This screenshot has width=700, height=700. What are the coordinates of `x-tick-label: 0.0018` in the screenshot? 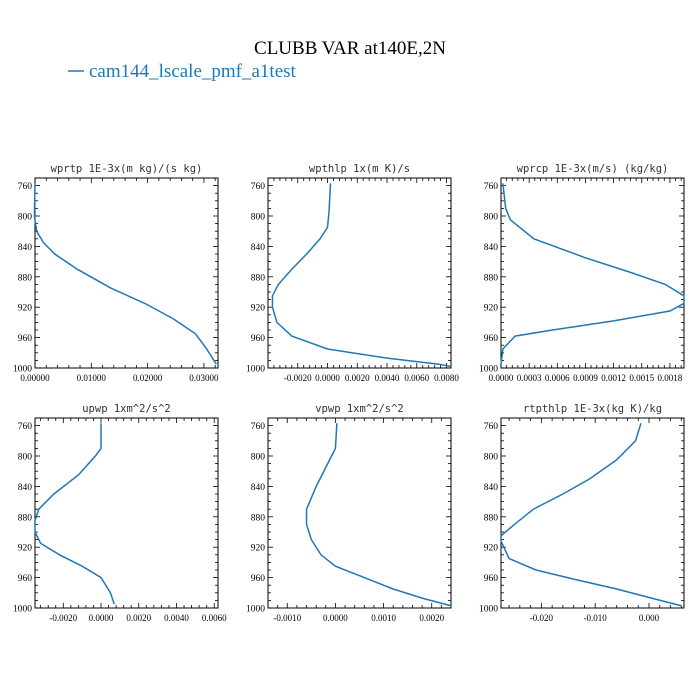 It's located at (670, 378).